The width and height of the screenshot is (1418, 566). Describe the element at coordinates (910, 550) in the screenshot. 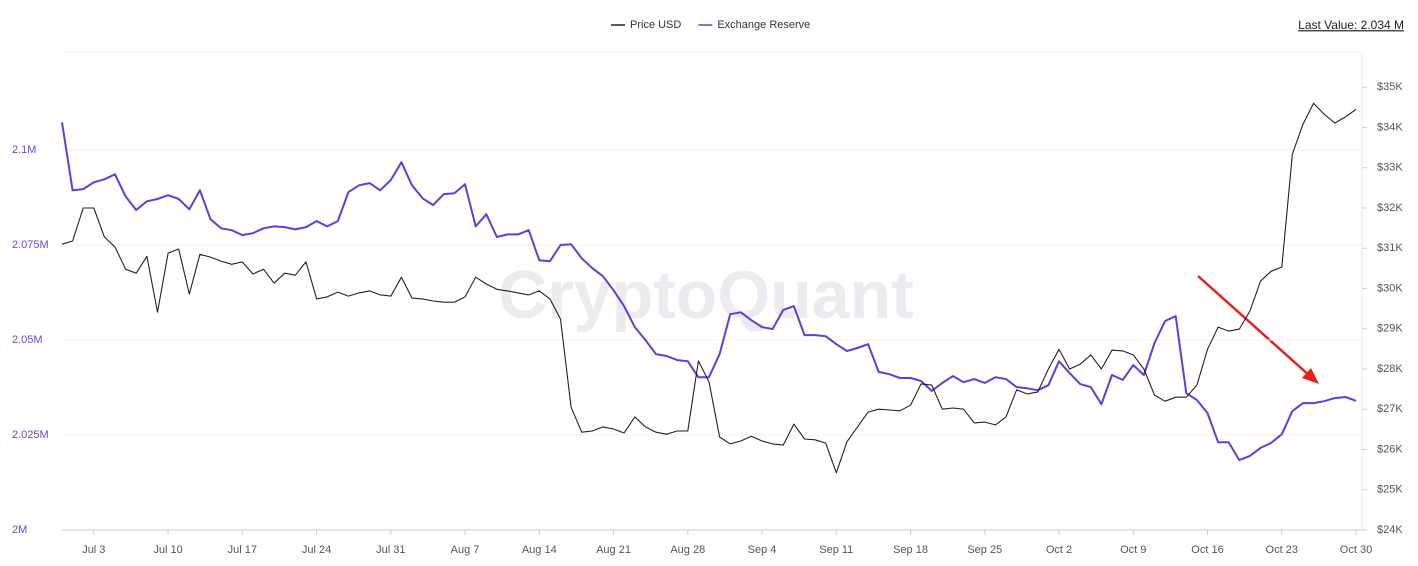

I see `x-tick-label: Sep 18` at that location.